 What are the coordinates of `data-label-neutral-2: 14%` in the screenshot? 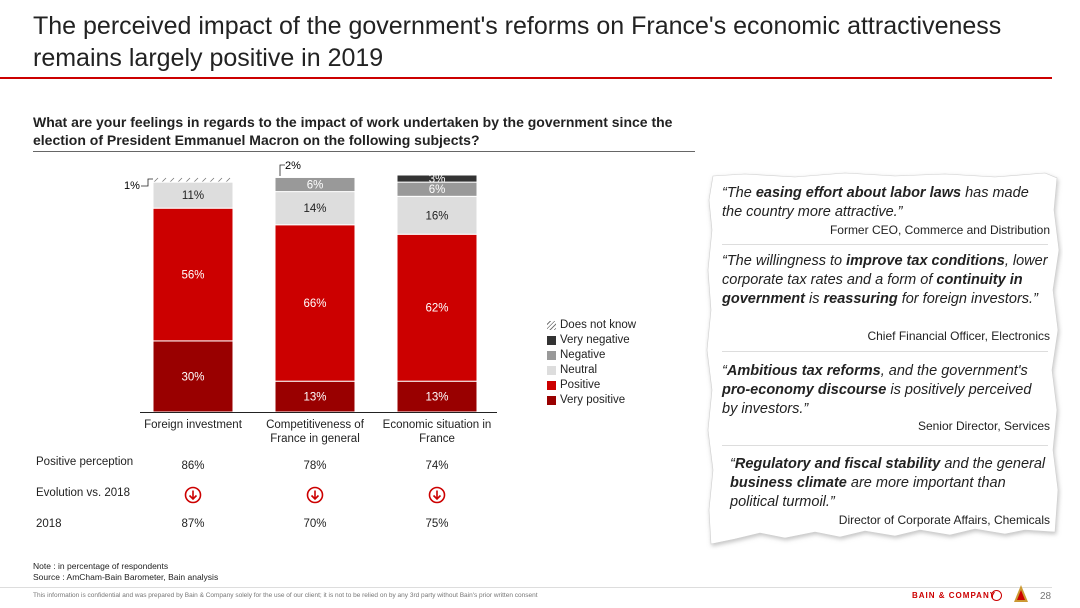 It's located at (314, 209).